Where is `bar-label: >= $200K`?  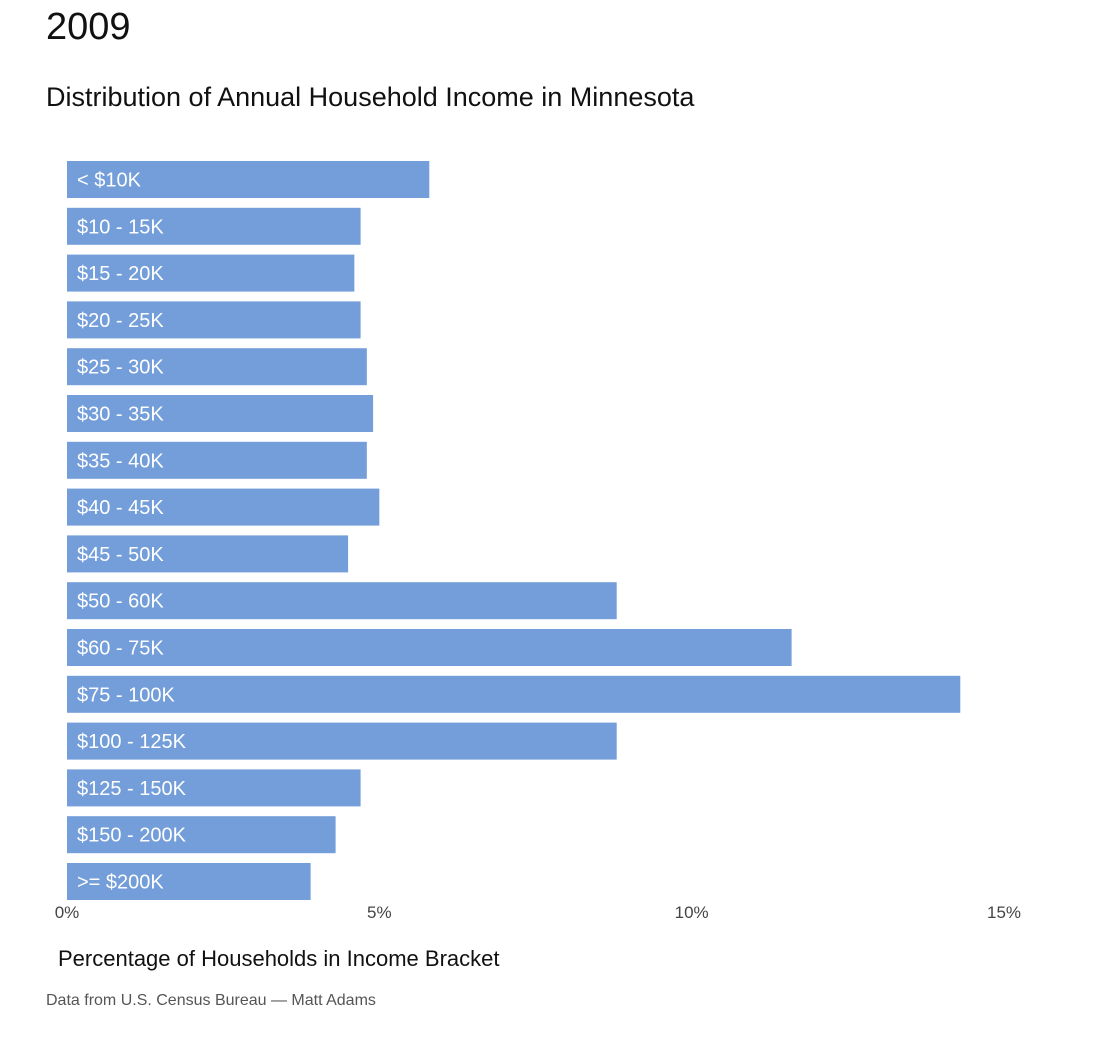
bar-label: >= $200K is located at coordinates (120, 883).